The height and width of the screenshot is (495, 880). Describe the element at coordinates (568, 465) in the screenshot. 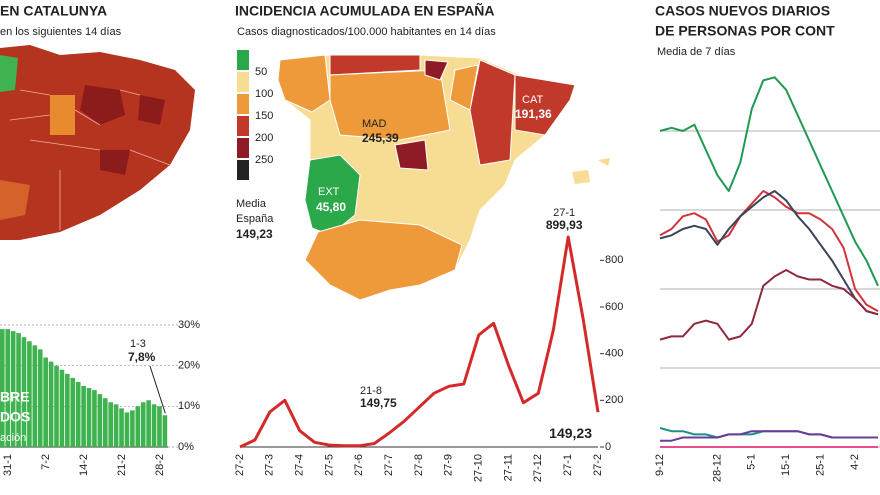

I see `x-tick-label: 27-1` at that location.